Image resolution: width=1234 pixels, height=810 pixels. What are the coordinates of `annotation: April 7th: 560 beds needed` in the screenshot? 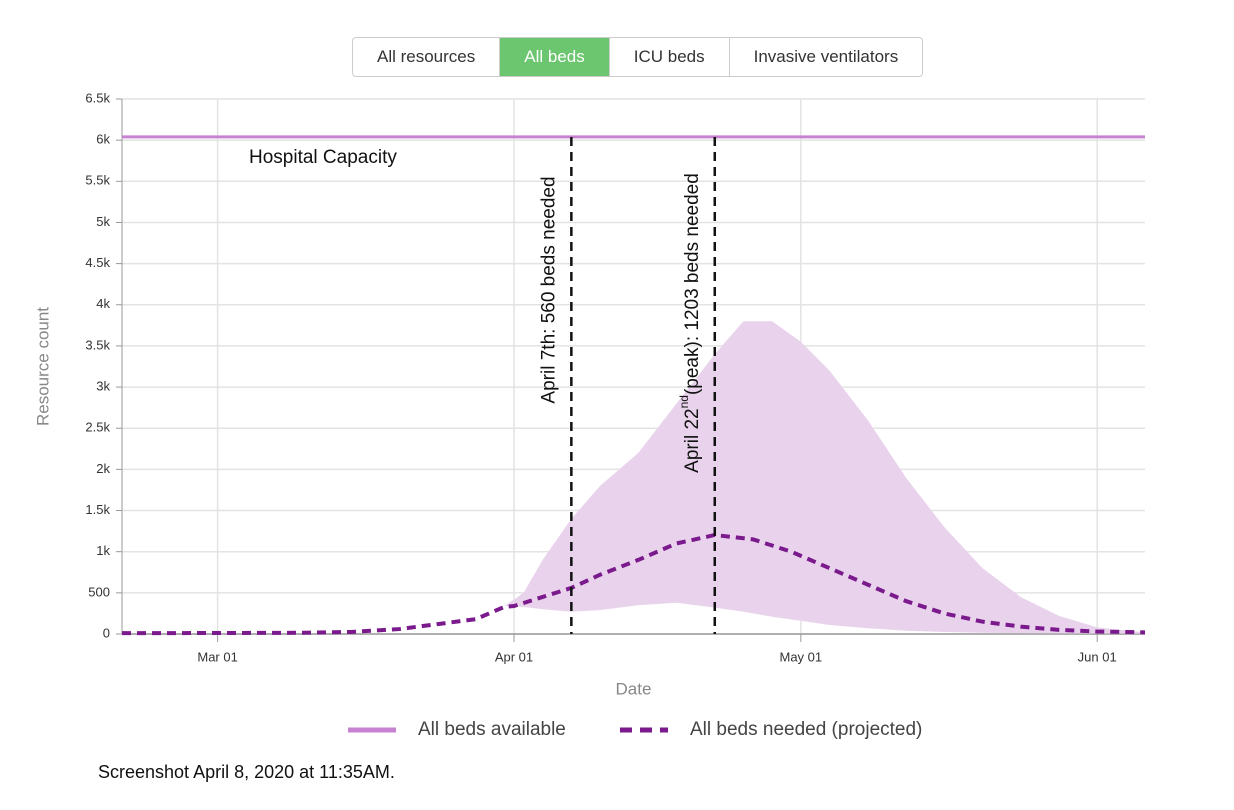 It's located at (548, 289).